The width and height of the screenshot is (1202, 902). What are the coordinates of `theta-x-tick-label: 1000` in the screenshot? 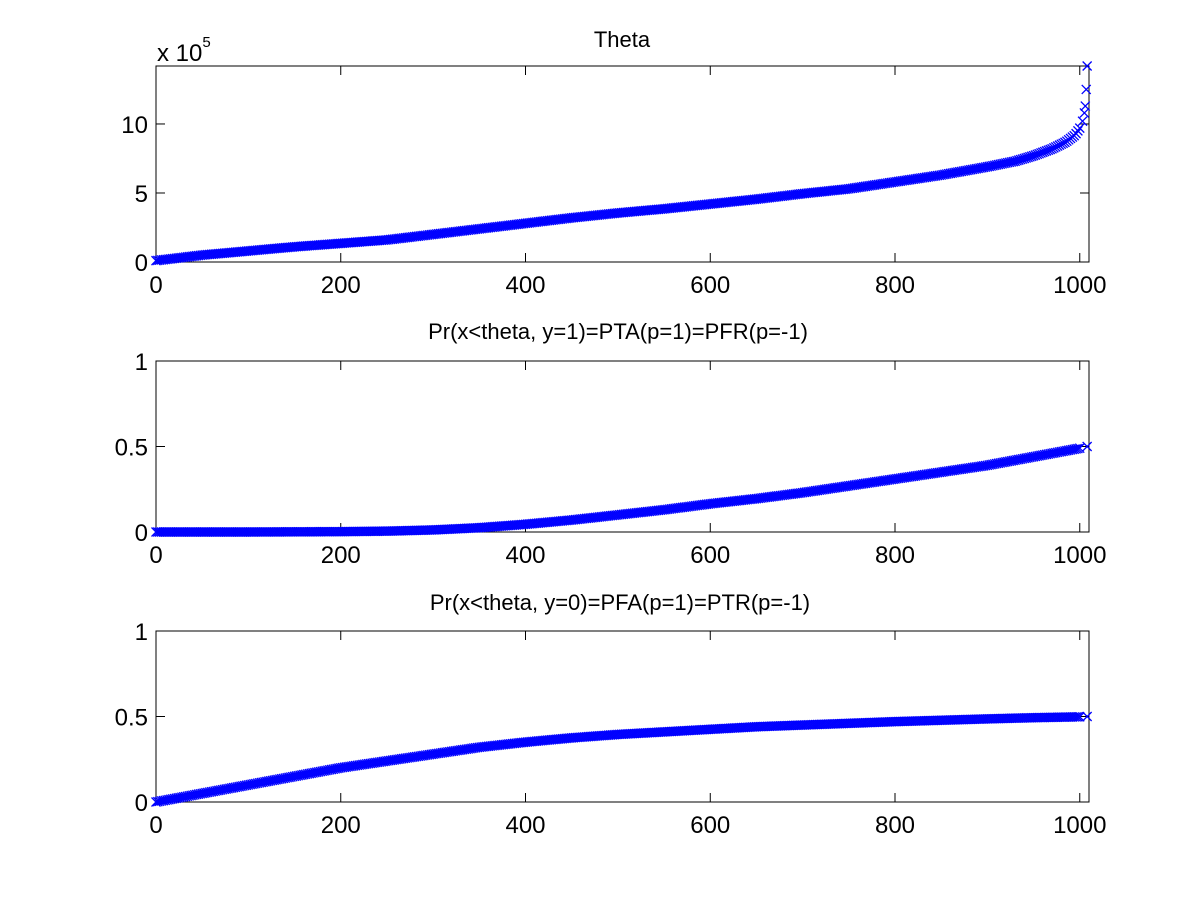 It's located at (1079, 285).